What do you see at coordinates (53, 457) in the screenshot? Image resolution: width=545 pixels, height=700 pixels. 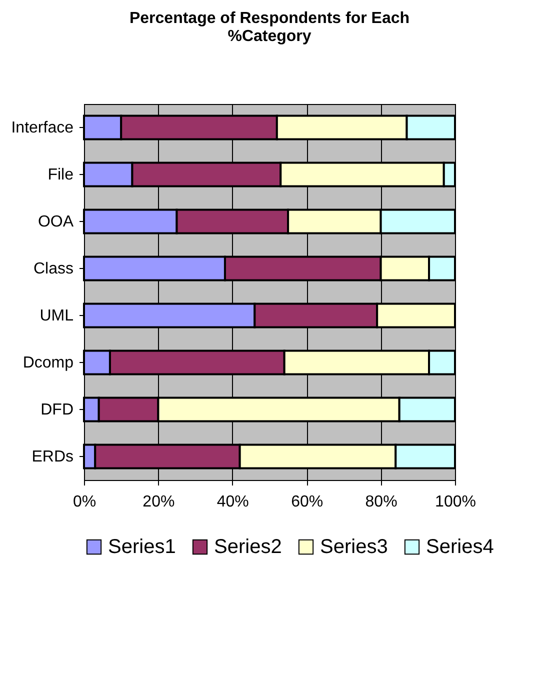 I see `y-tick-label: ERDs` at bounding box center [53, 457].